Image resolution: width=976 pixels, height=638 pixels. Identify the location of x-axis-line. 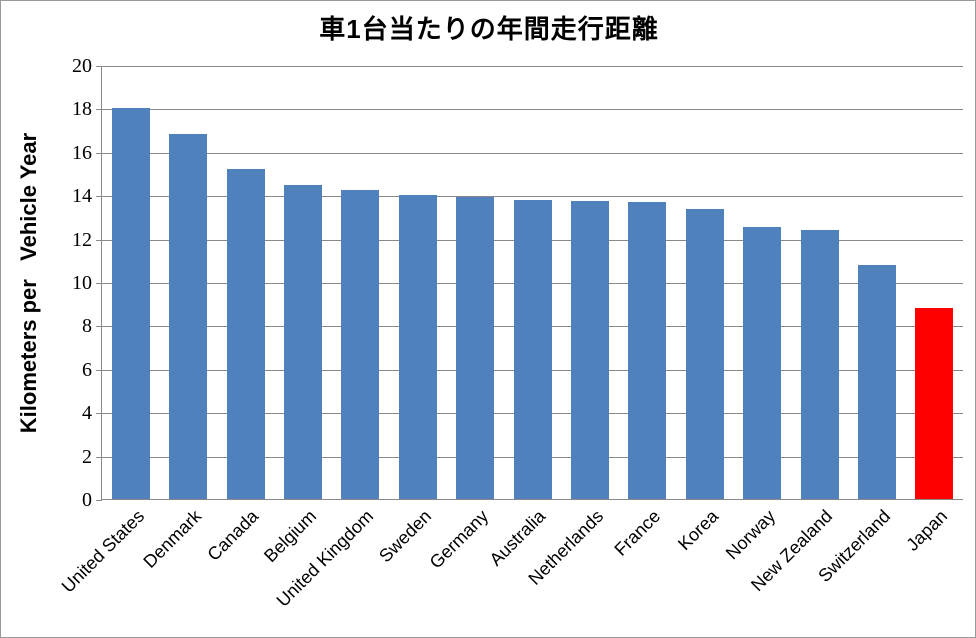
(532, 499).